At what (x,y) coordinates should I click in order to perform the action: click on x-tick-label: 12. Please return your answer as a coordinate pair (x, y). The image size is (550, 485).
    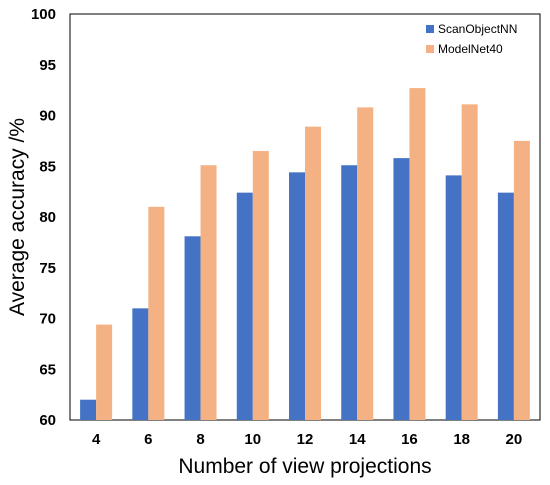
    Looking at the image, I should click on (305, 439).